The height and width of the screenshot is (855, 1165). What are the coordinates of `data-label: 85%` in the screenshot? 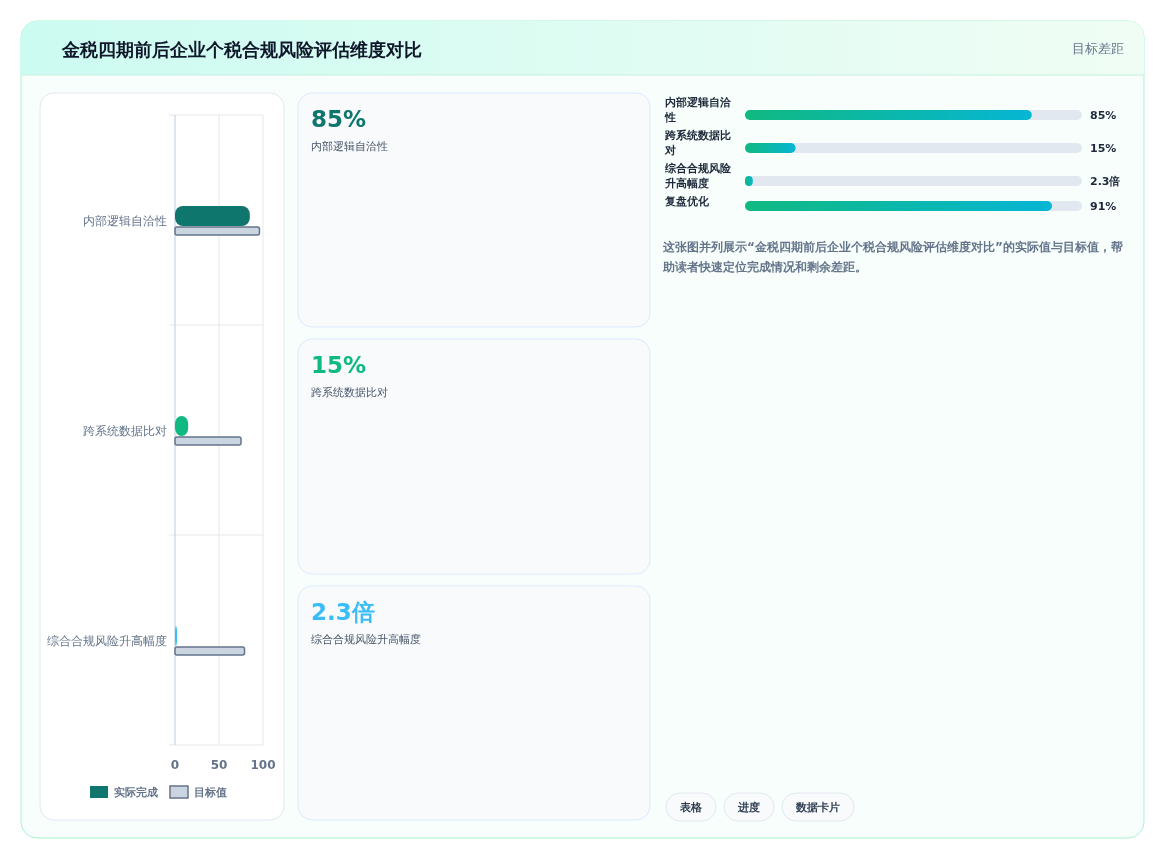 It's located at (1103, 115).